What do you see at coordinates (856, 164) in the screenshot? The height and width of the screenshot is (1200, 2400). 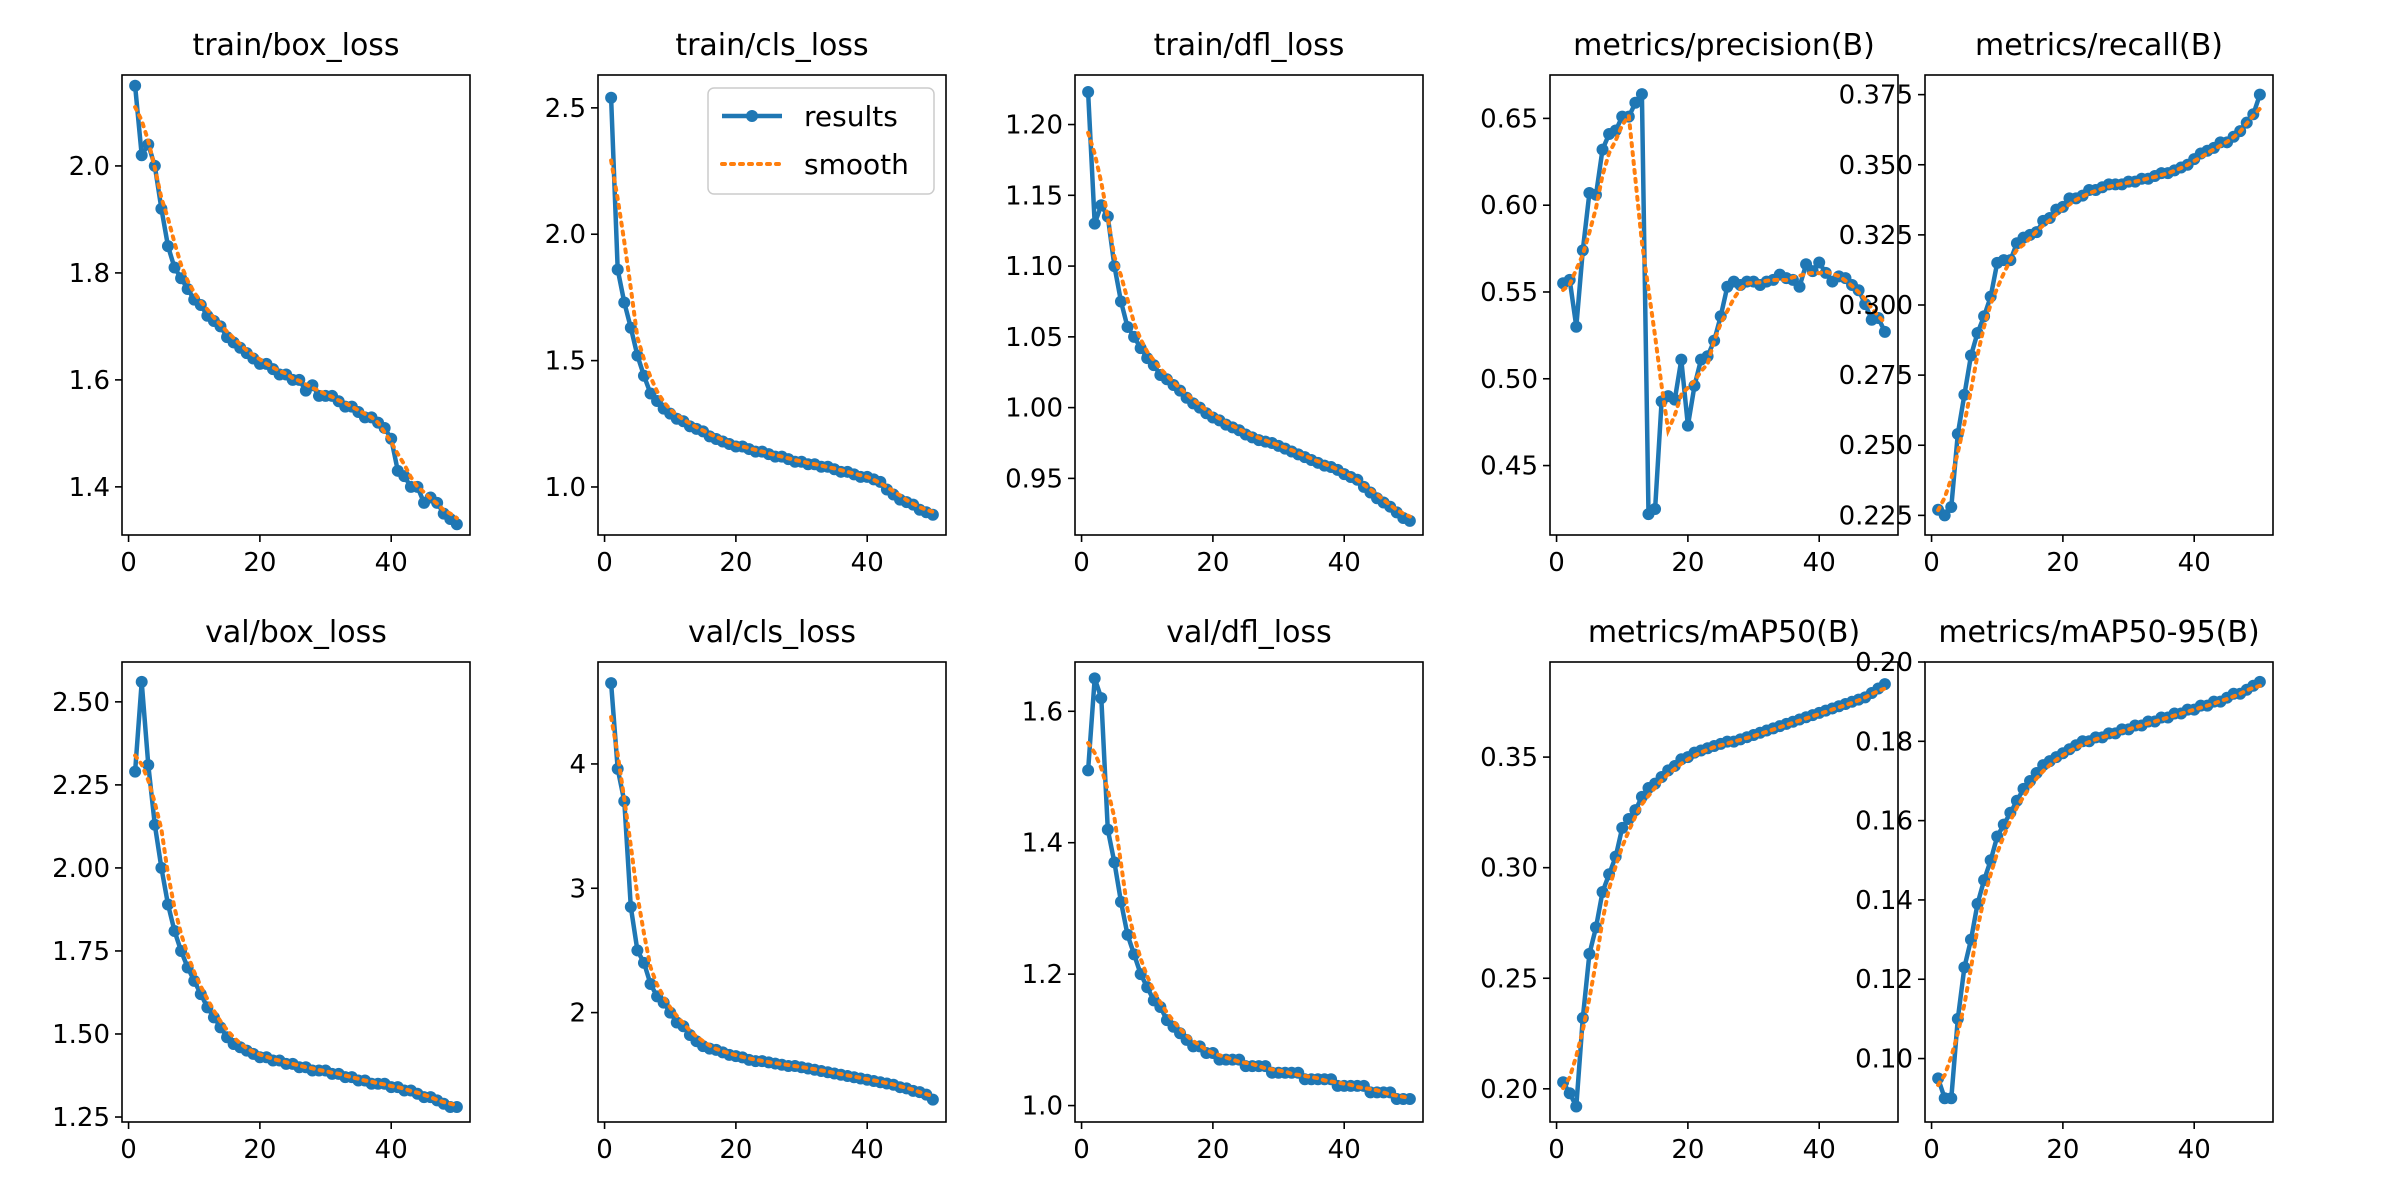 I see `legend-smooth-label: smooth` at bounding box center [856, 164].